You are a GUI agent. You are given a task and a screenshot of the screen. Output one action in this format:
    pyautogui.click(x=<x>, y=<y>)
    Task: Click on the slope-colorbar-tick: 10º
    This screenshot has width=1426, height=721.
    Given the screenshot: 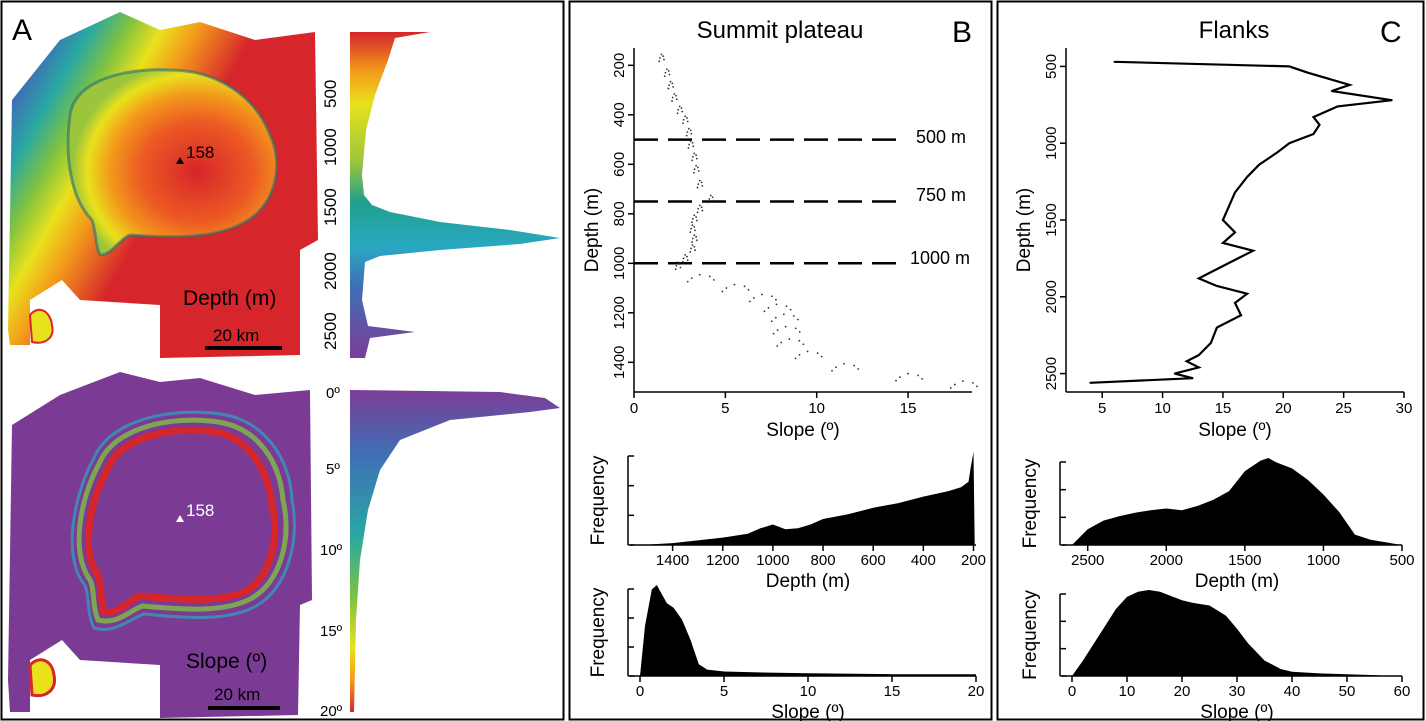 What is the action you would take?
    pyautogui.click(x=331, y=550)
    